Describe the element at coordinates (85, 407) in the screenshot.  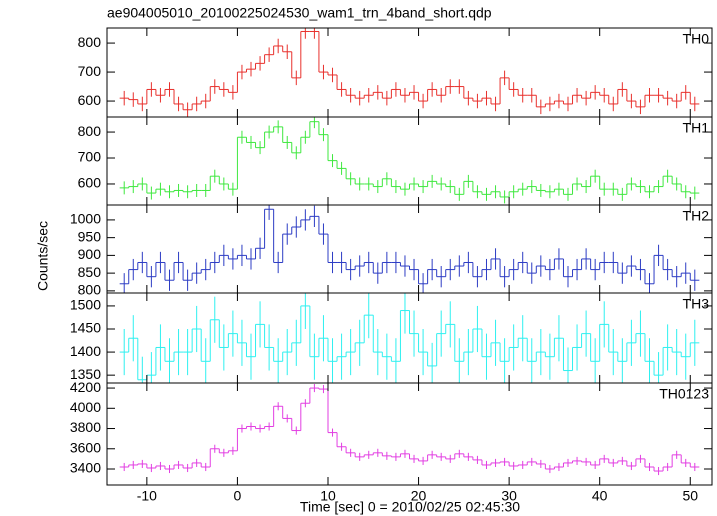
I see `y-tick-label: 4000` at that location.